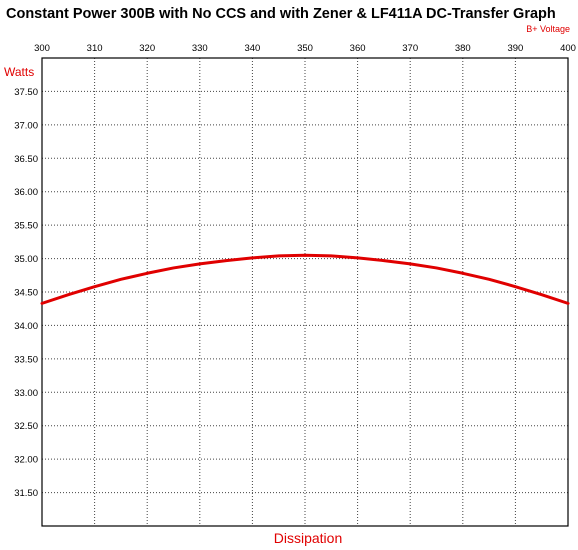 This screenshot has height=550, width=578. Describe the element at coordinates (358, 48) in the screenshot. I see `x-tick-label: 360` at that location.